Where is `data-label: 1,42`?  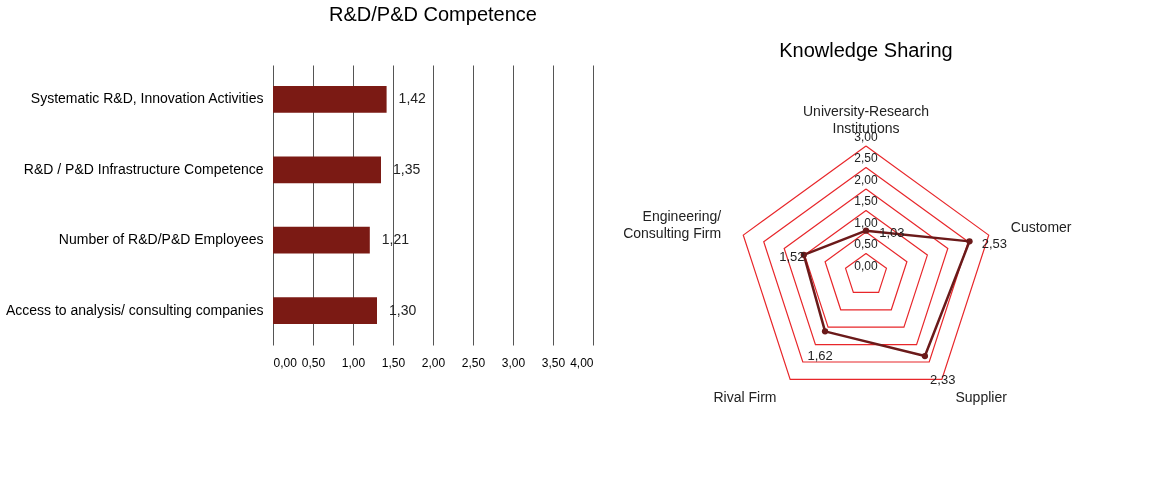
data-label: 1,42 is located at coordinates (412, 98).